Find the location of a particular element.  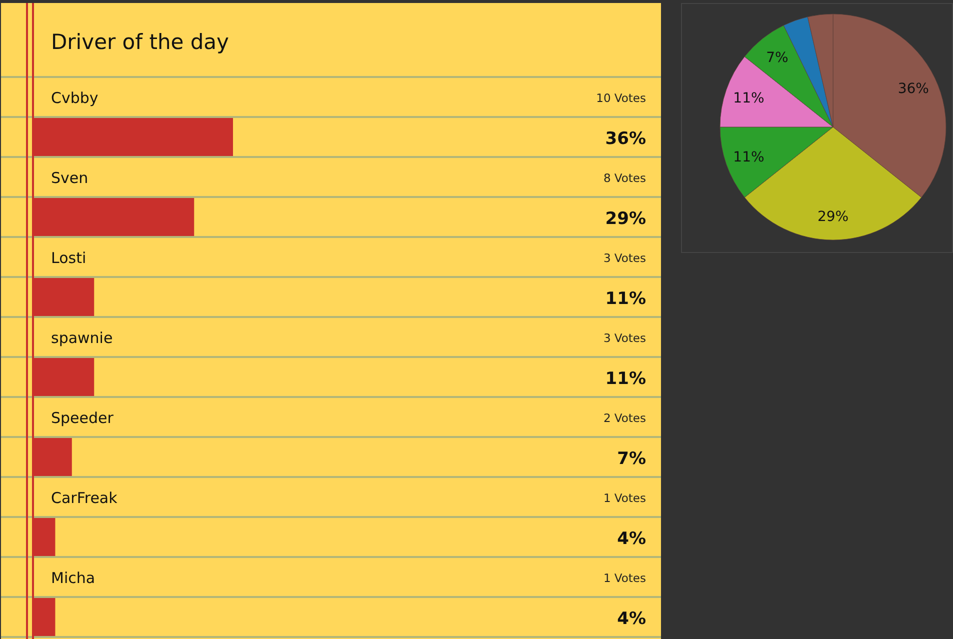

y-tick-label: Sven is located at coordinates (69, 178).